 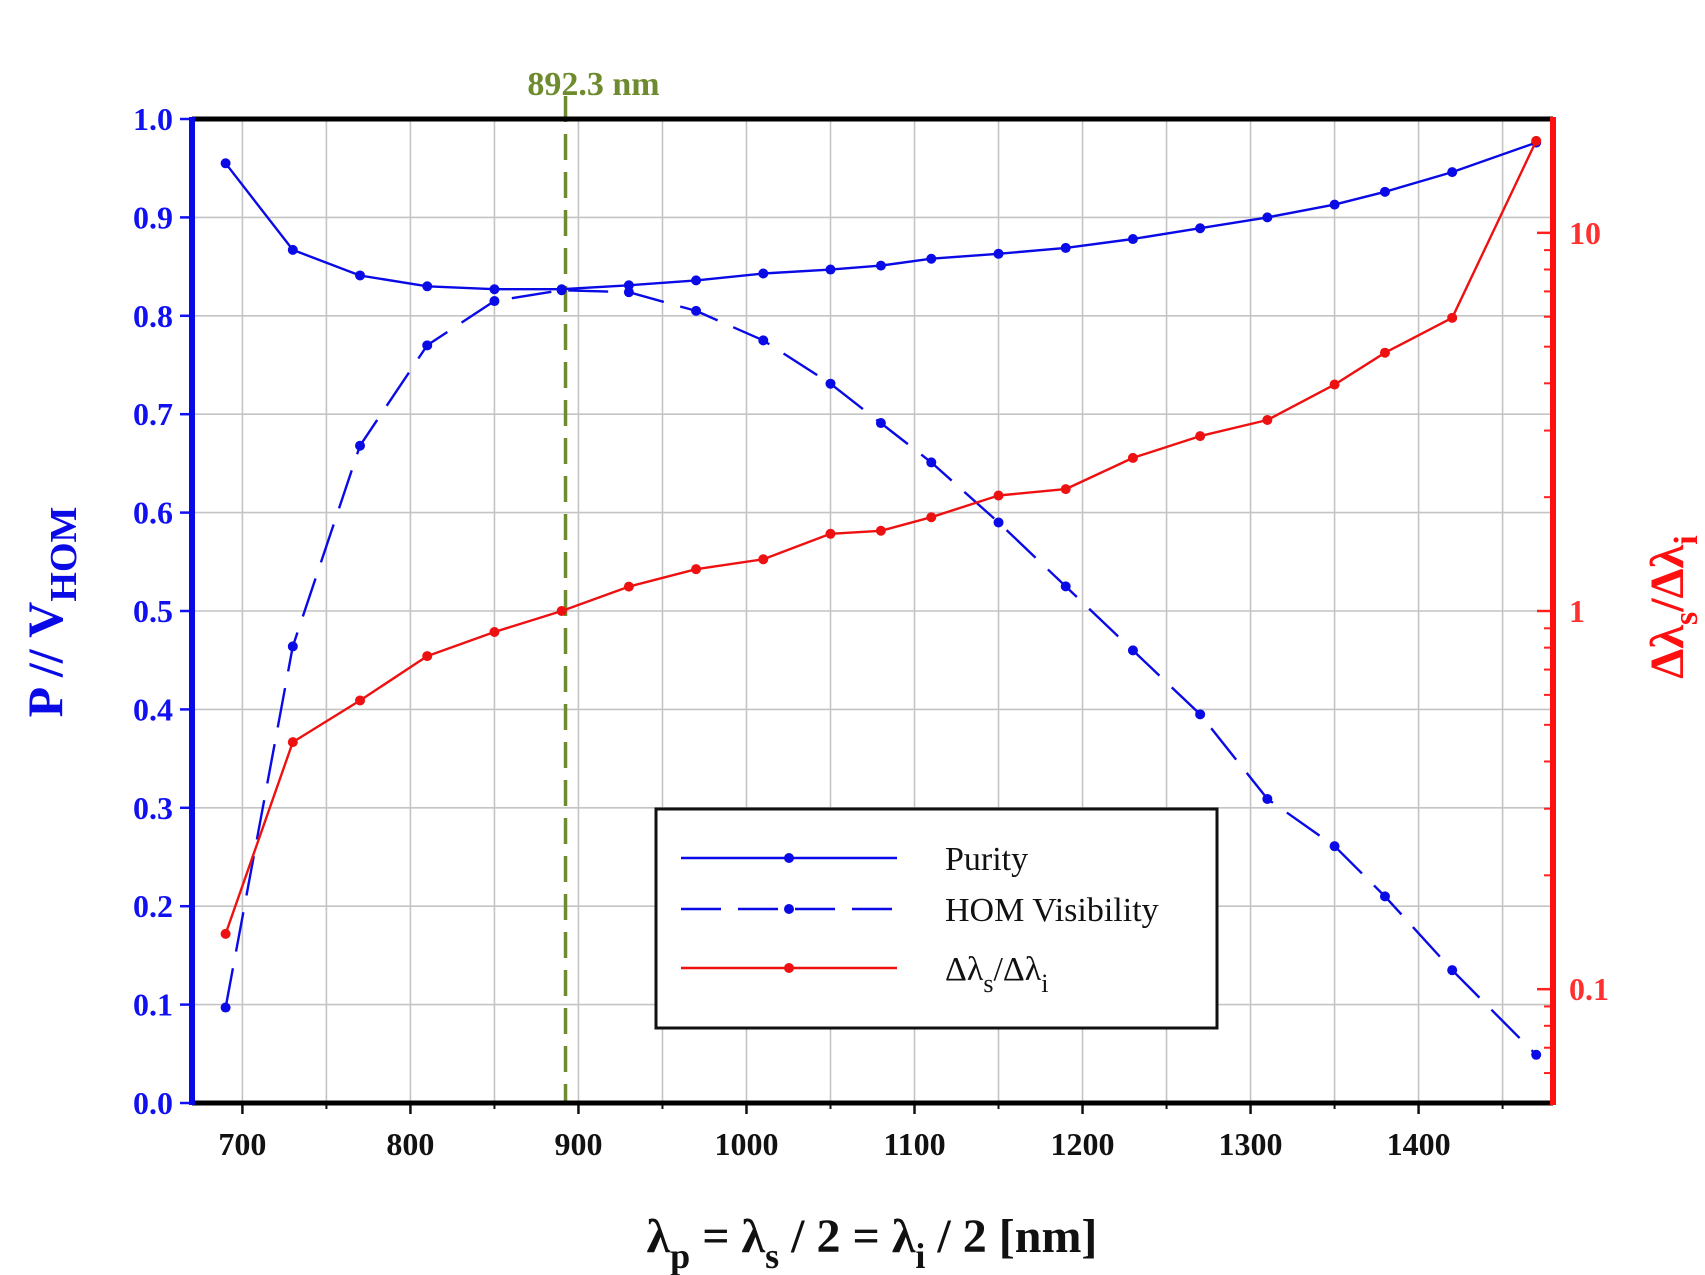 What do you see at coordinates (1419, 1144) in the screenshot?
I see `x-tick-label: 1400` at bounding box center [1419, 1144].